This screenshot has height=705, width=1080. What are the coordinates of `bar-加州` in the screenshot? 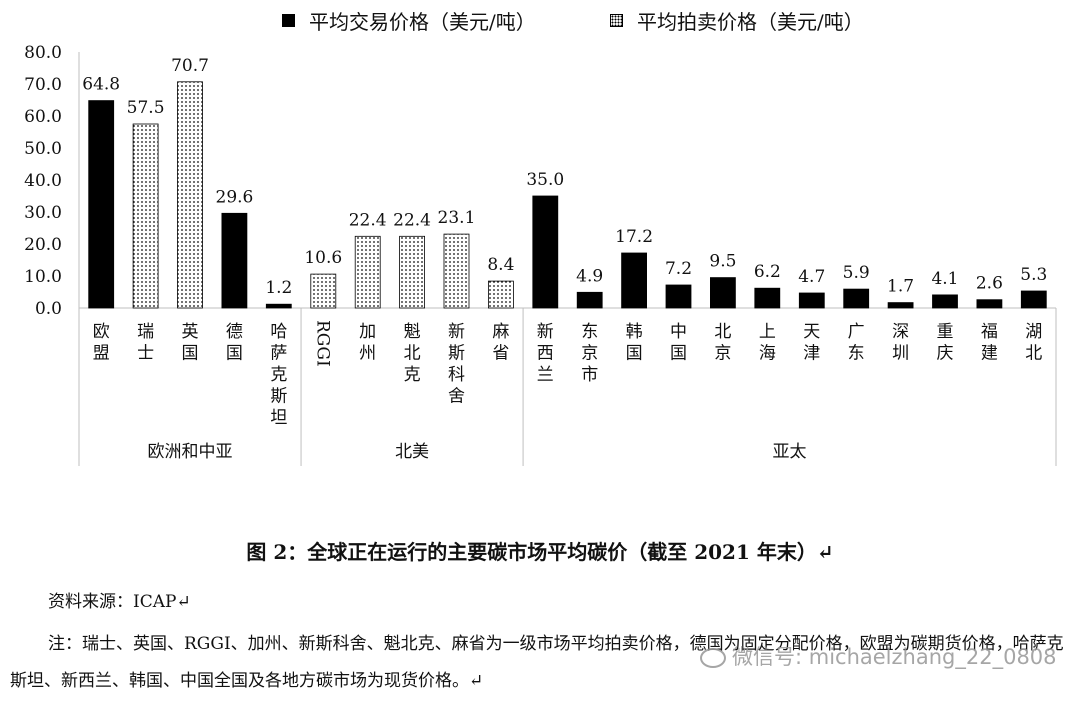 It's located at (367, 272).